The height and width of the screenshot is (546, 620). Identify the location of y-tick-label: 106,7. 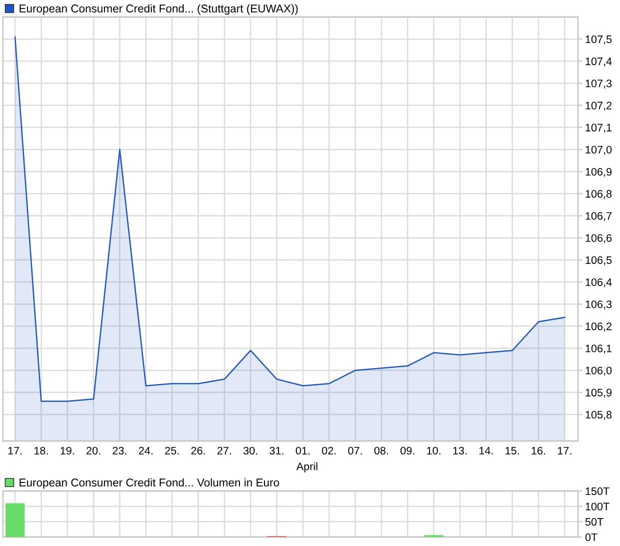
(599, 217).